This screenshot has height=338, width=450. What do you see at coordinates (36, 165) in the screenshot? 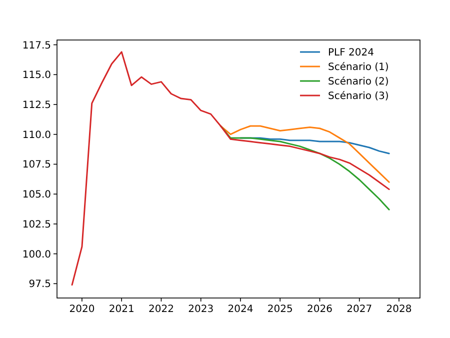
I see `y-tick-label: 107.5` at bounding box center [36, 165].